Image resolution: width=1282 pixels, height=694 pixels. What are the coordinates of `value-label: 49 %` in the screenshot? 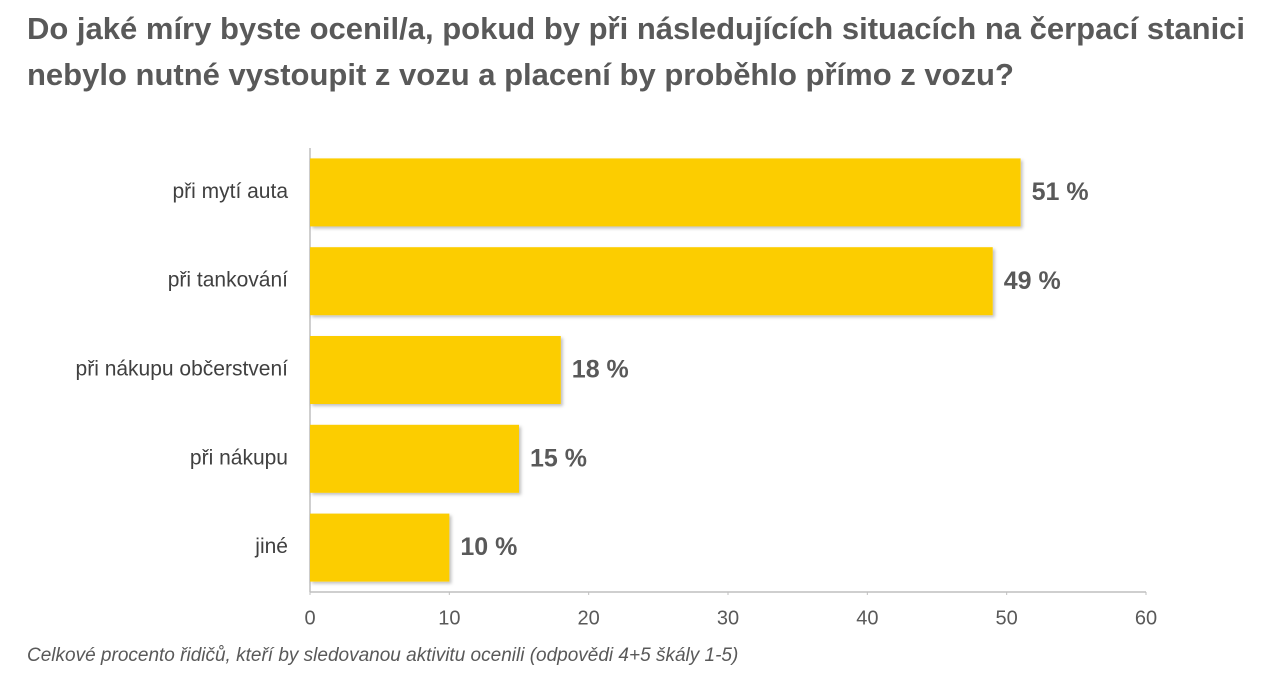 It's located at (1032, 281).